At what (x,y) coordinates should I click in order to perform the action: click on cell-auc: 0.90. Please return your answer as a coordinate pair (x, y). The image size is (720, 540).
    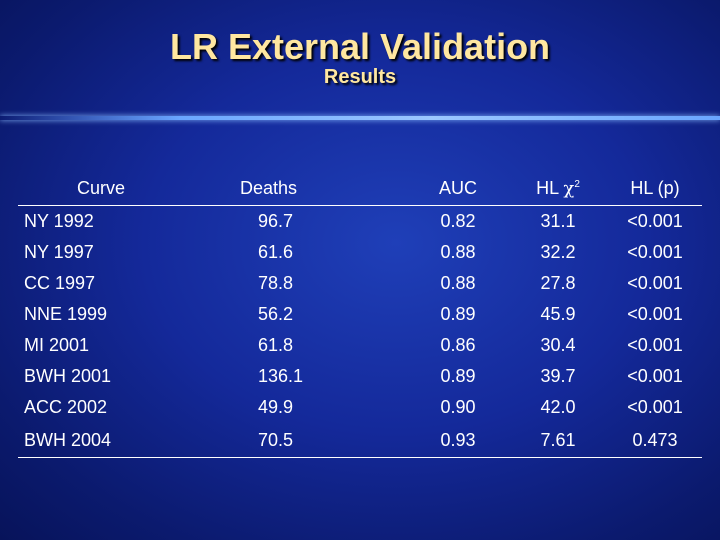
    Looking at the image, I should click on (458, 407).